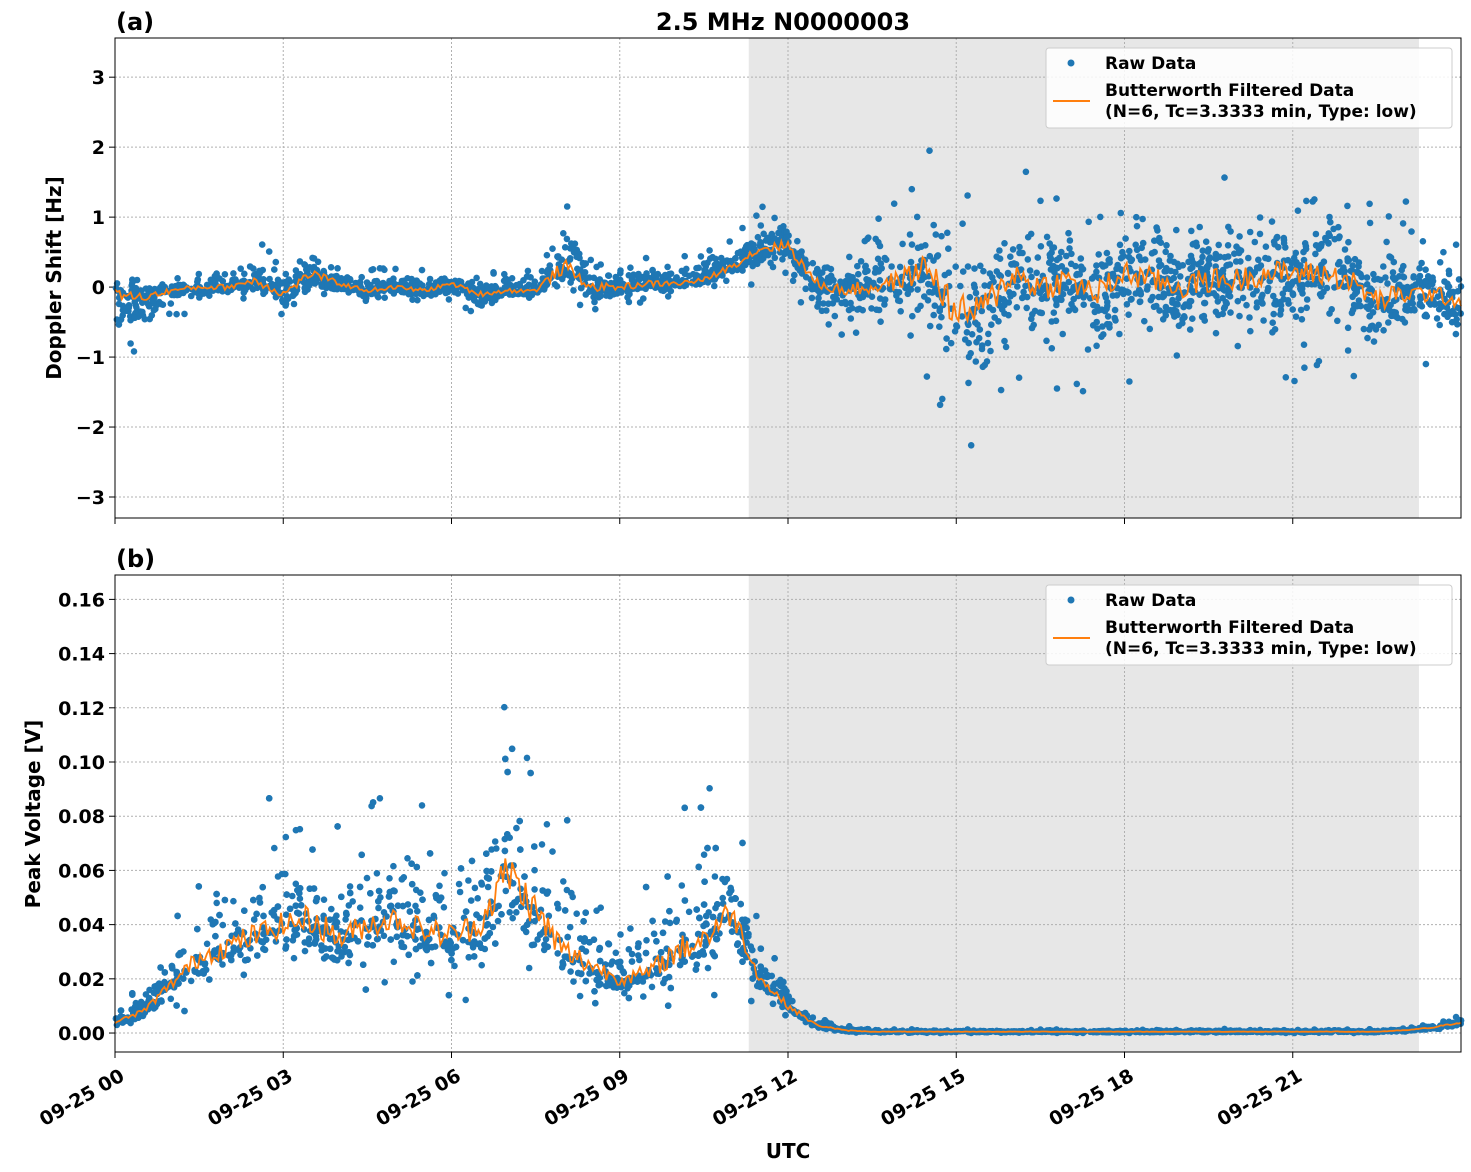 Image resolution: width=1471 pixels, height=1172 pixels. Describe the element at coordinates (81, 655) in the screenshot. I see `y-tick-label: 0.14` at that location.